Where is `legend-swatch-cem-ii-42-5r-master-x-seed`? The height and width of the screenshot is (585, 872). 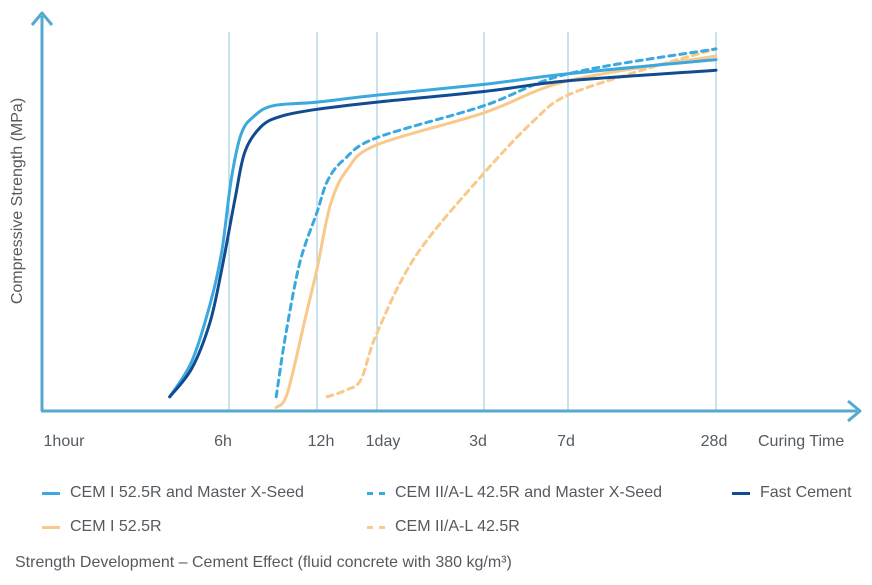 legend-swatch-cem-ii-42-5r-master-x-seed is located at coordinates (376, 493).